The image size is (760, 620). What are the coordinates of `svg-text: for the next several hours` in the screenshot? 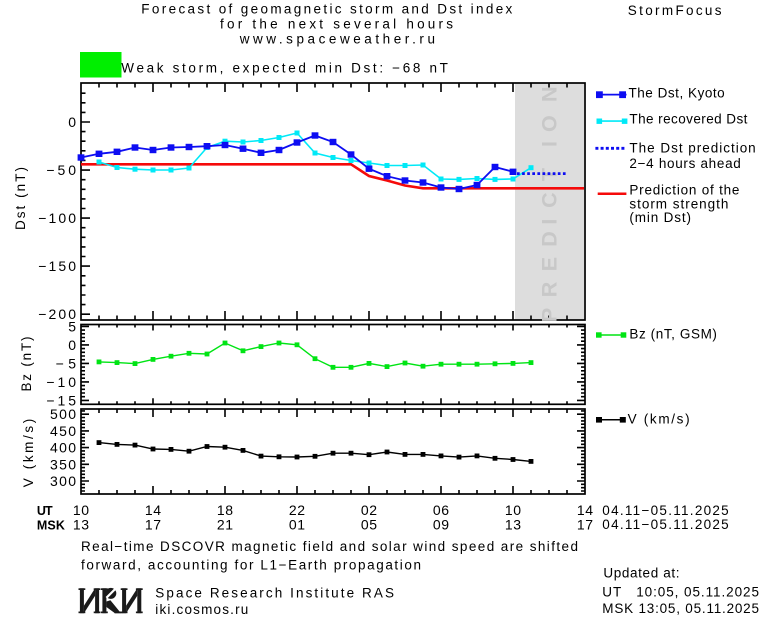 It's located at (336, 24).